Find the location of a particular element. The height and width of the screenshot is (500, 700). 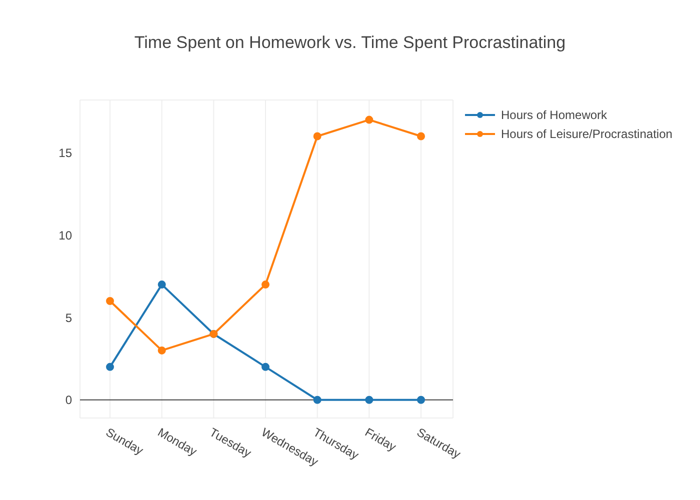

y-tick-label: 10 is located at coordinates (65, 235).